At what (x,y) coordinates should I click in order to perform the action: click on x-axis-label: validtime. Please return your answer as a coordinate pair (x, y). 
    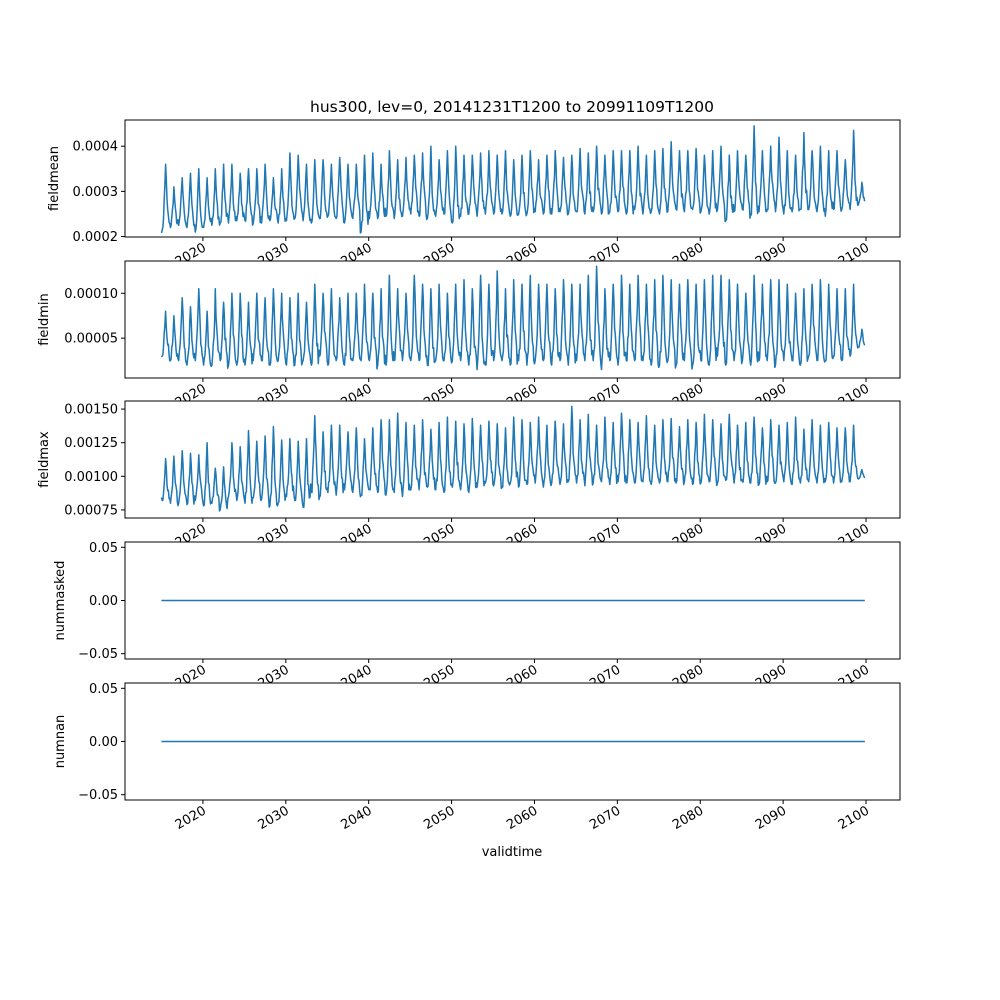
    Looking at the image, I should click on (512, 852).